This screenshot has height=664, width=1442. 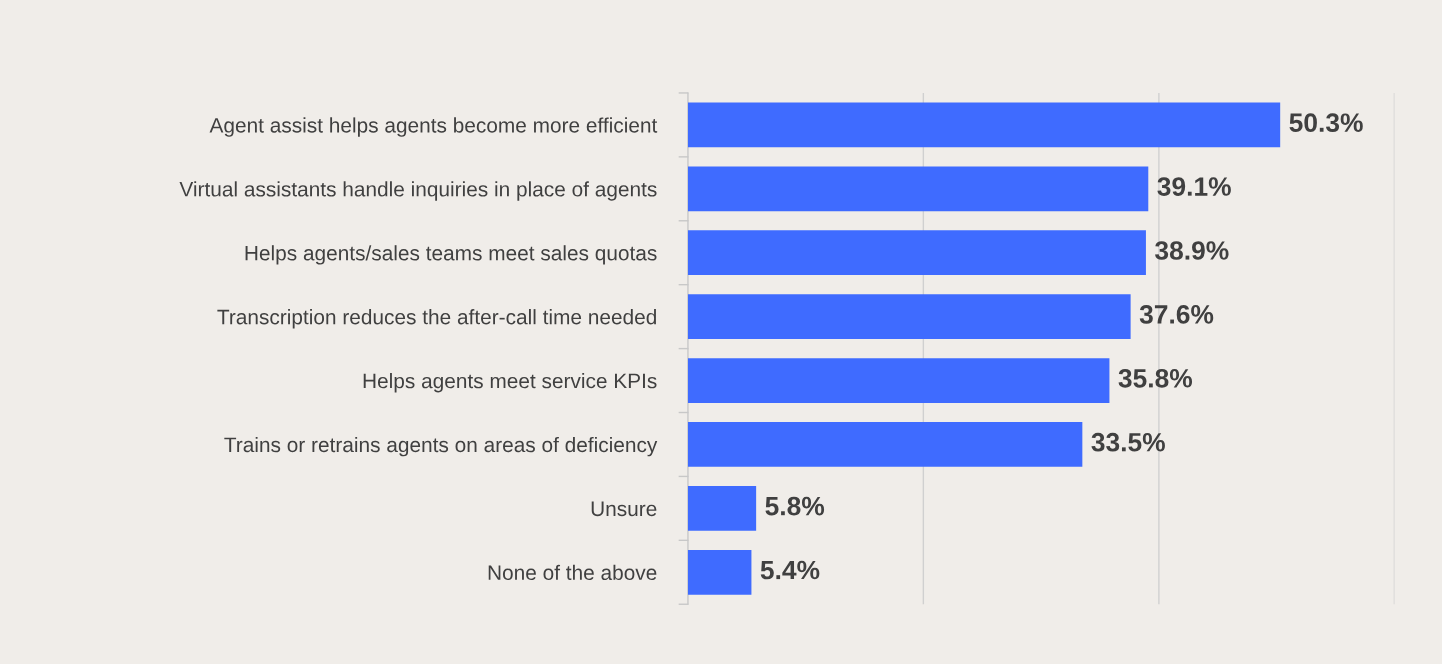 What do you see at coordinates (1192, 250) in the screenshot?
I see `data-label: 38.9%` at bounding box center [1192, 250].